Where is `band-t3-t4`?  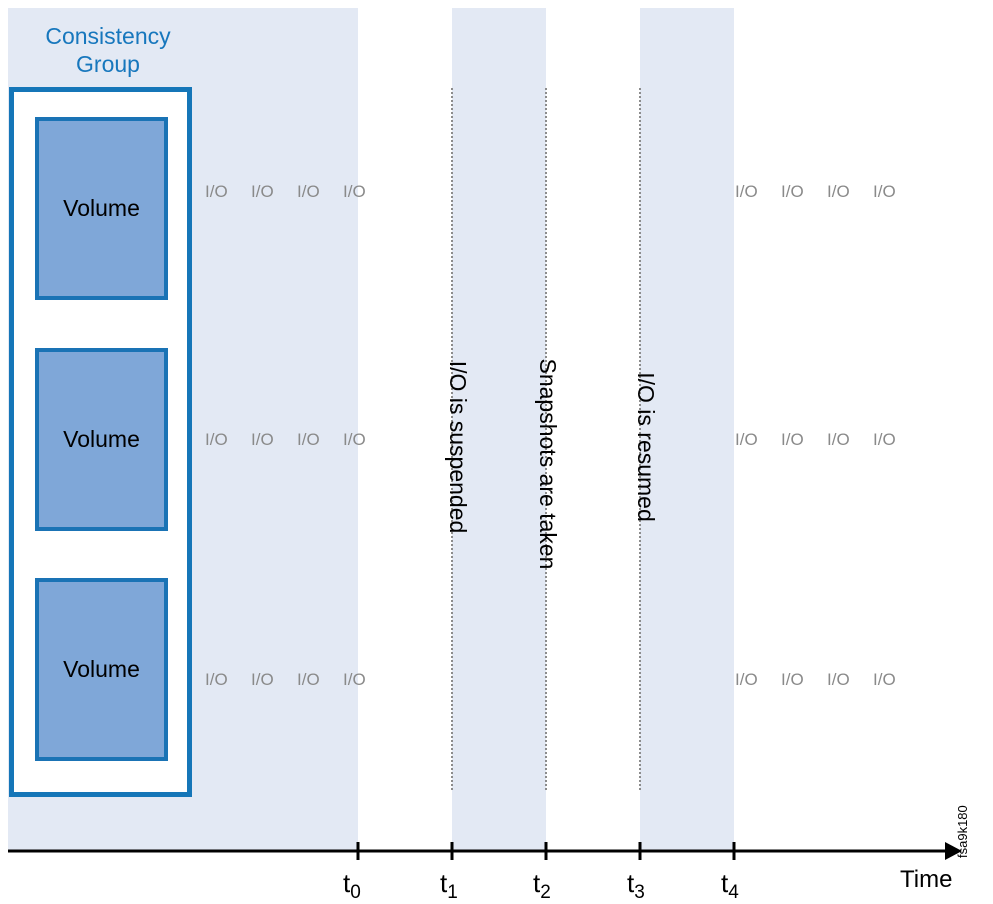
band-t3-t4 is located at coordinates (687, 429).